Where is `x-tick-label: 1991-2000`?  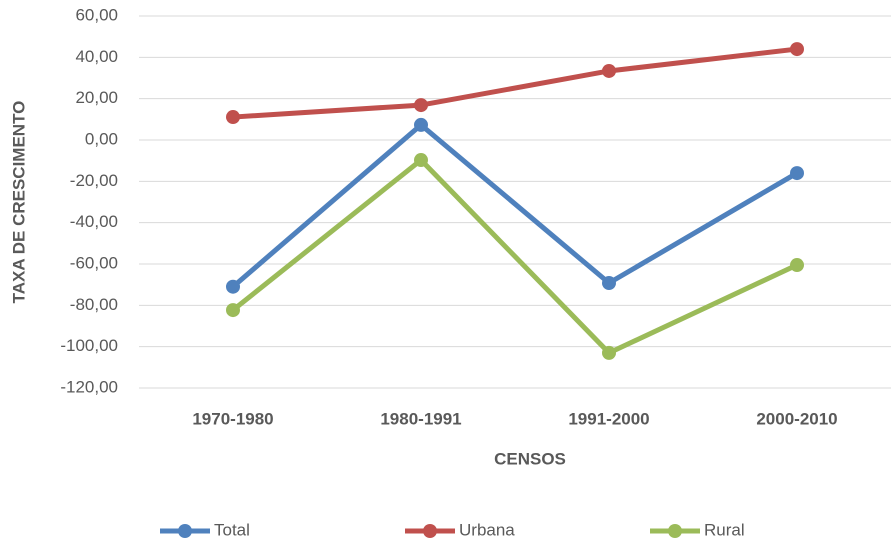 x-tick-label: 1991-2000 is located at coordinates (608, 418).